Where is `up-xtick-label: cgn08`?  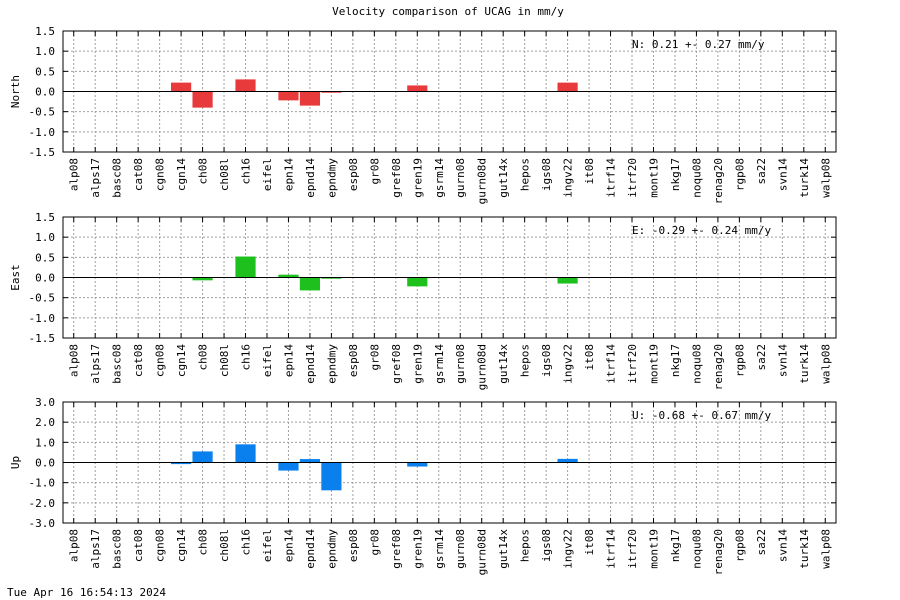
up-xtick-label: cgn08 is located at coordinates (160, 545).